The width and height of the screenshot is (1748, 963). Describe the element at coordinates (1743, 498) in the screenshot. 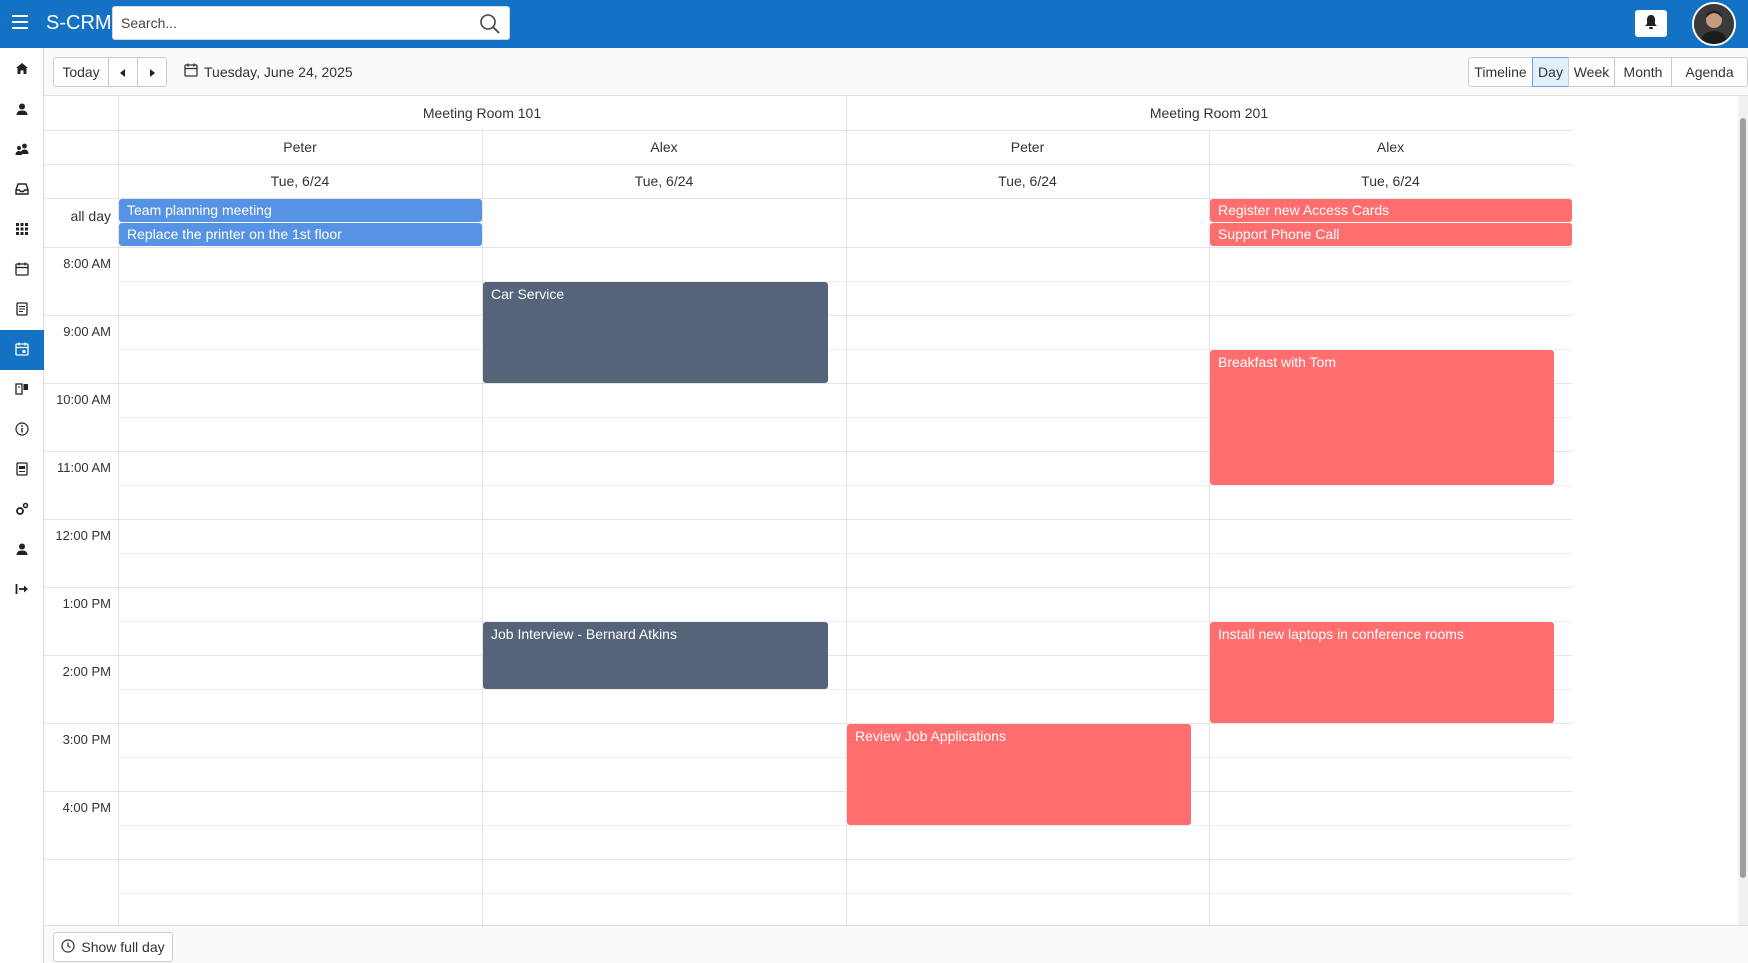

I see `scrollbar-thumb` at that location.